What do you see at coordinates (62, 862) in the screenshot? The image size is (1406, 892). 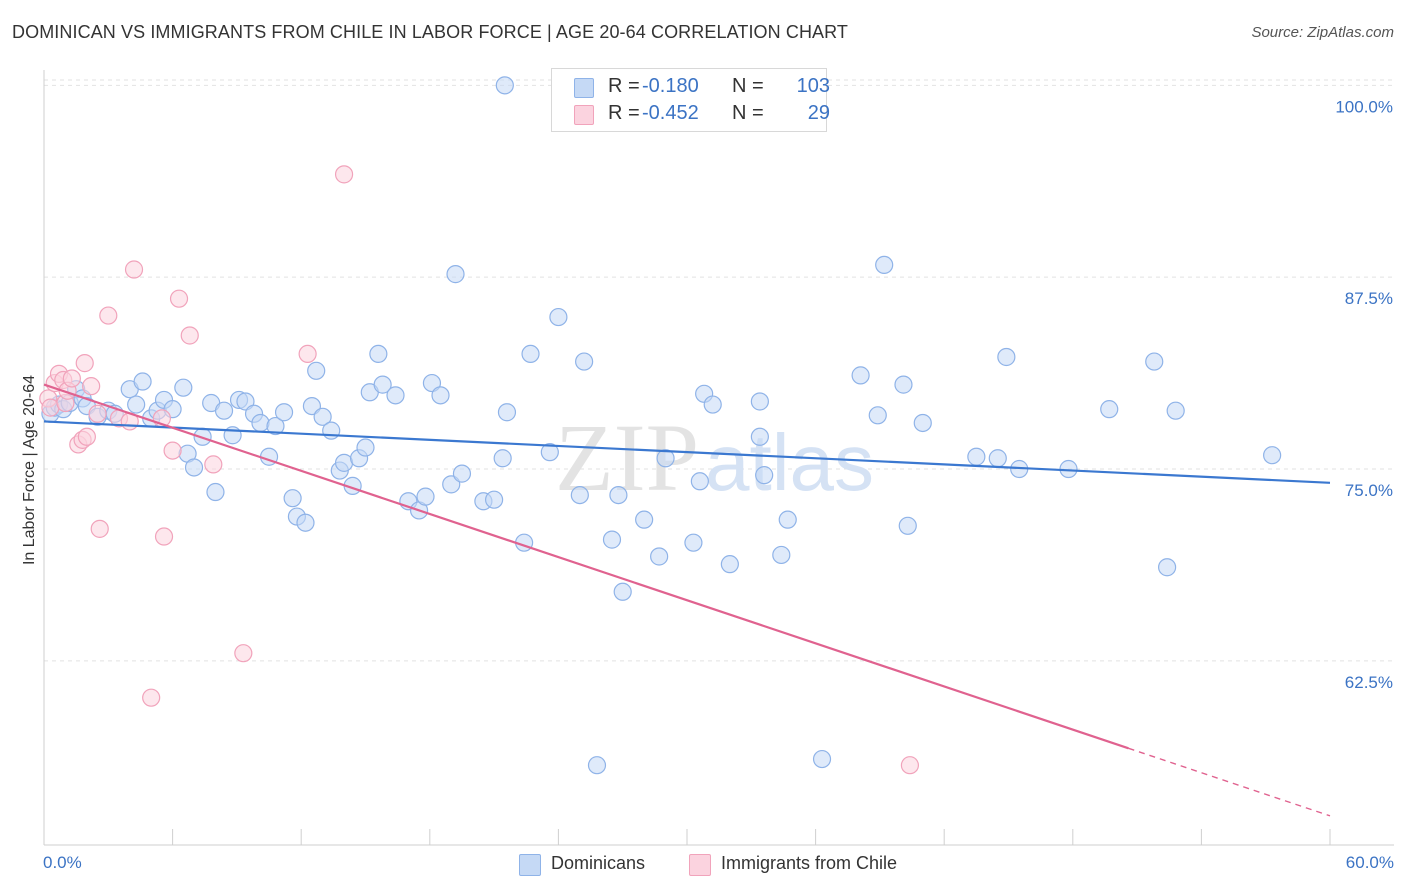 I see `x-tick-min: 0.0%` at bounding box center [62, 862].